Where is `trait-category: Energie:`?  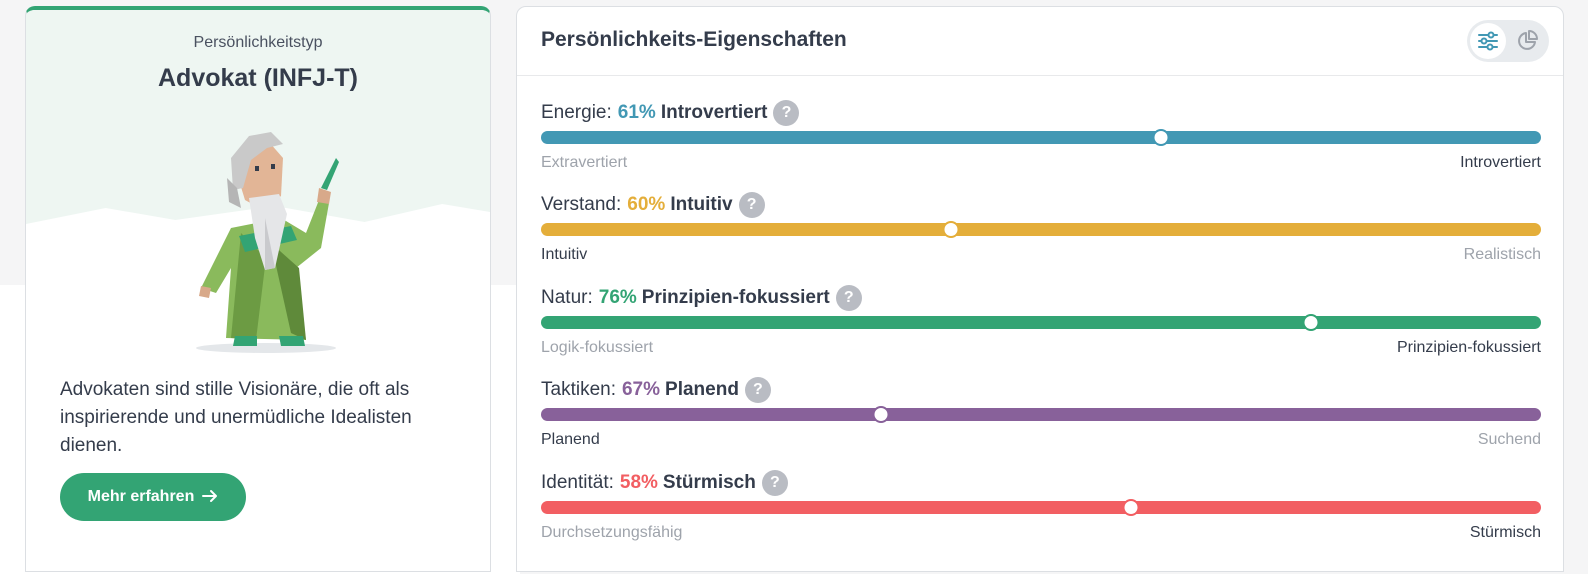
trait-category: Energie: is located at coordinates (576, 112).